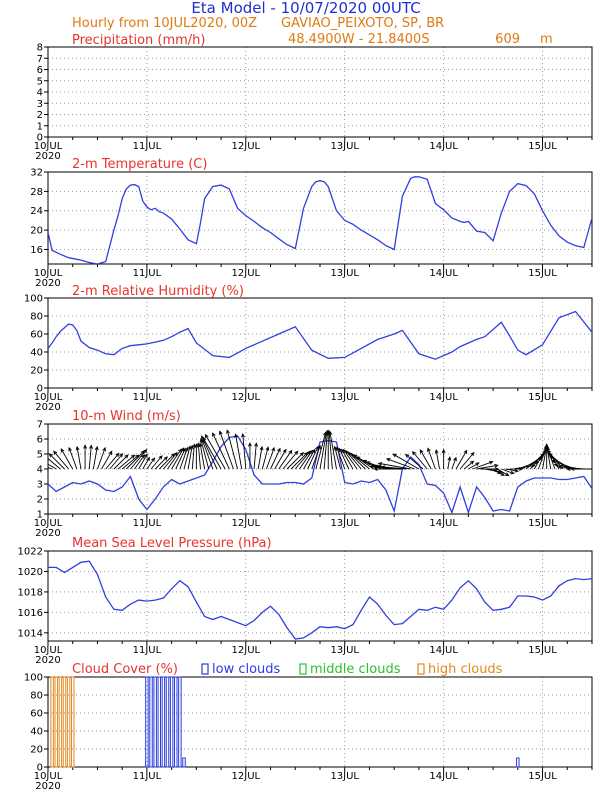 This screenshot has width=612, height=792. Describe the element at coordinates (40, 59) in the screenshot. I see `y-tick-label: 7` at that location.